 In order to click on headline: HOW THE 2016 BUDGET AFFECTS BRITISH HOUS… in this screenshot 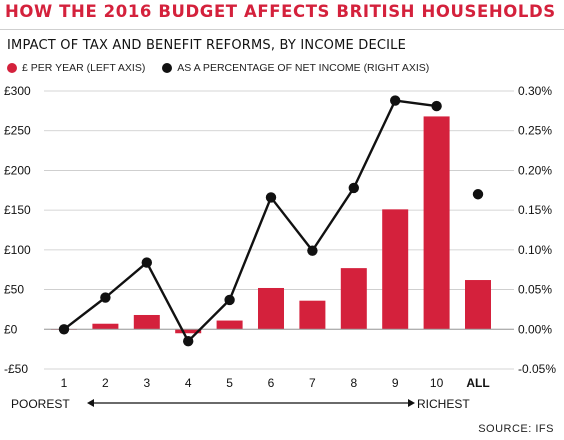, I will do `click(280, 11)`.